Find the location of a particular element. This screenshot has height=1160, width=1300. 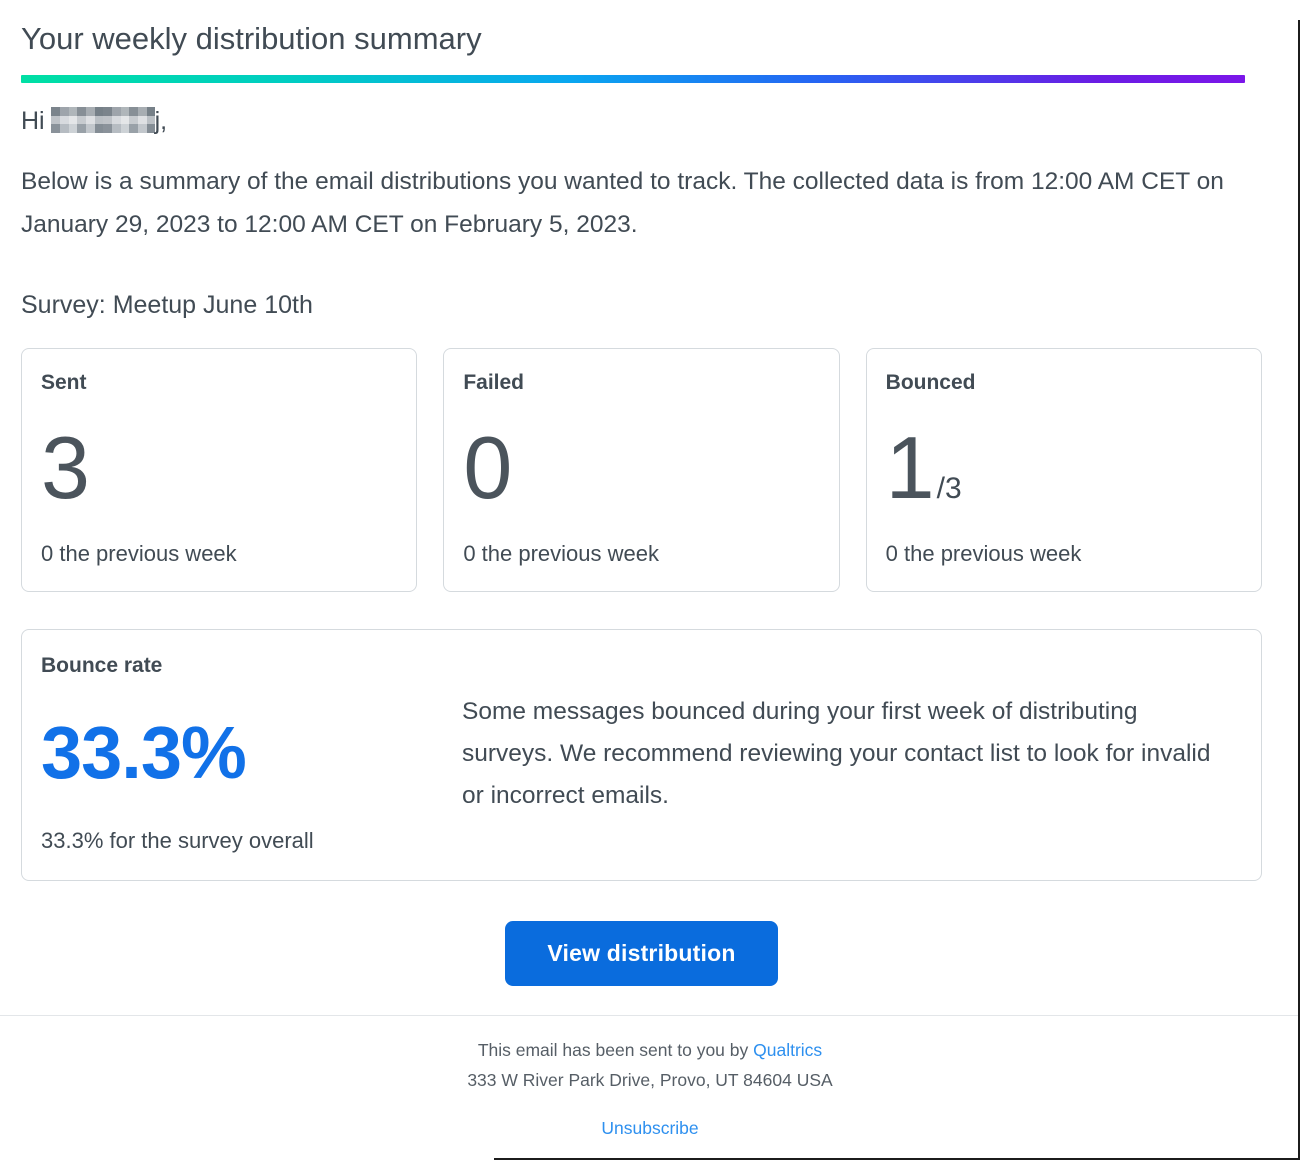

qualtrics-link: Qualtrics is located at coordinates (788, 1050).